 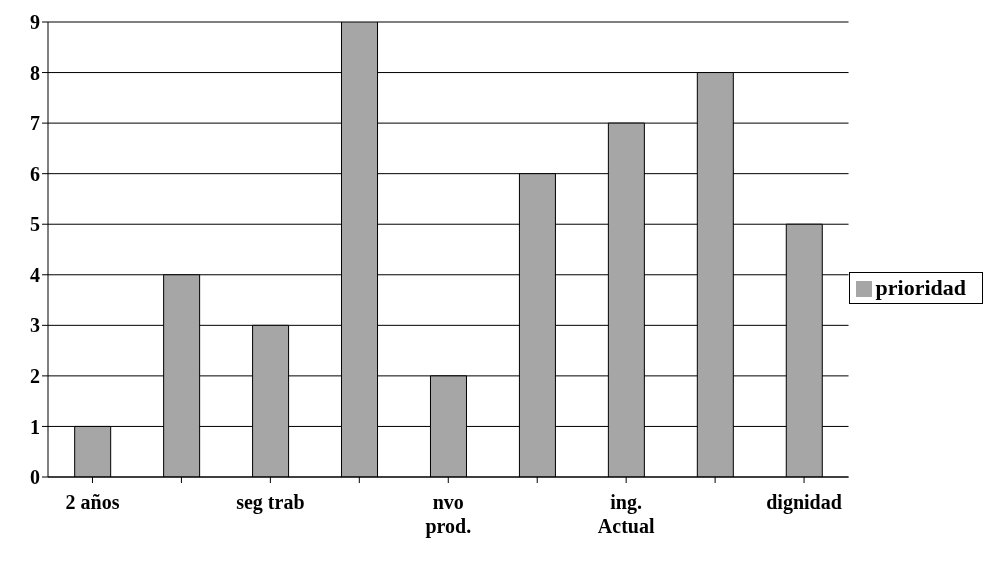 I want to click on y-tick-label: 7, so click(x=35, y=123).